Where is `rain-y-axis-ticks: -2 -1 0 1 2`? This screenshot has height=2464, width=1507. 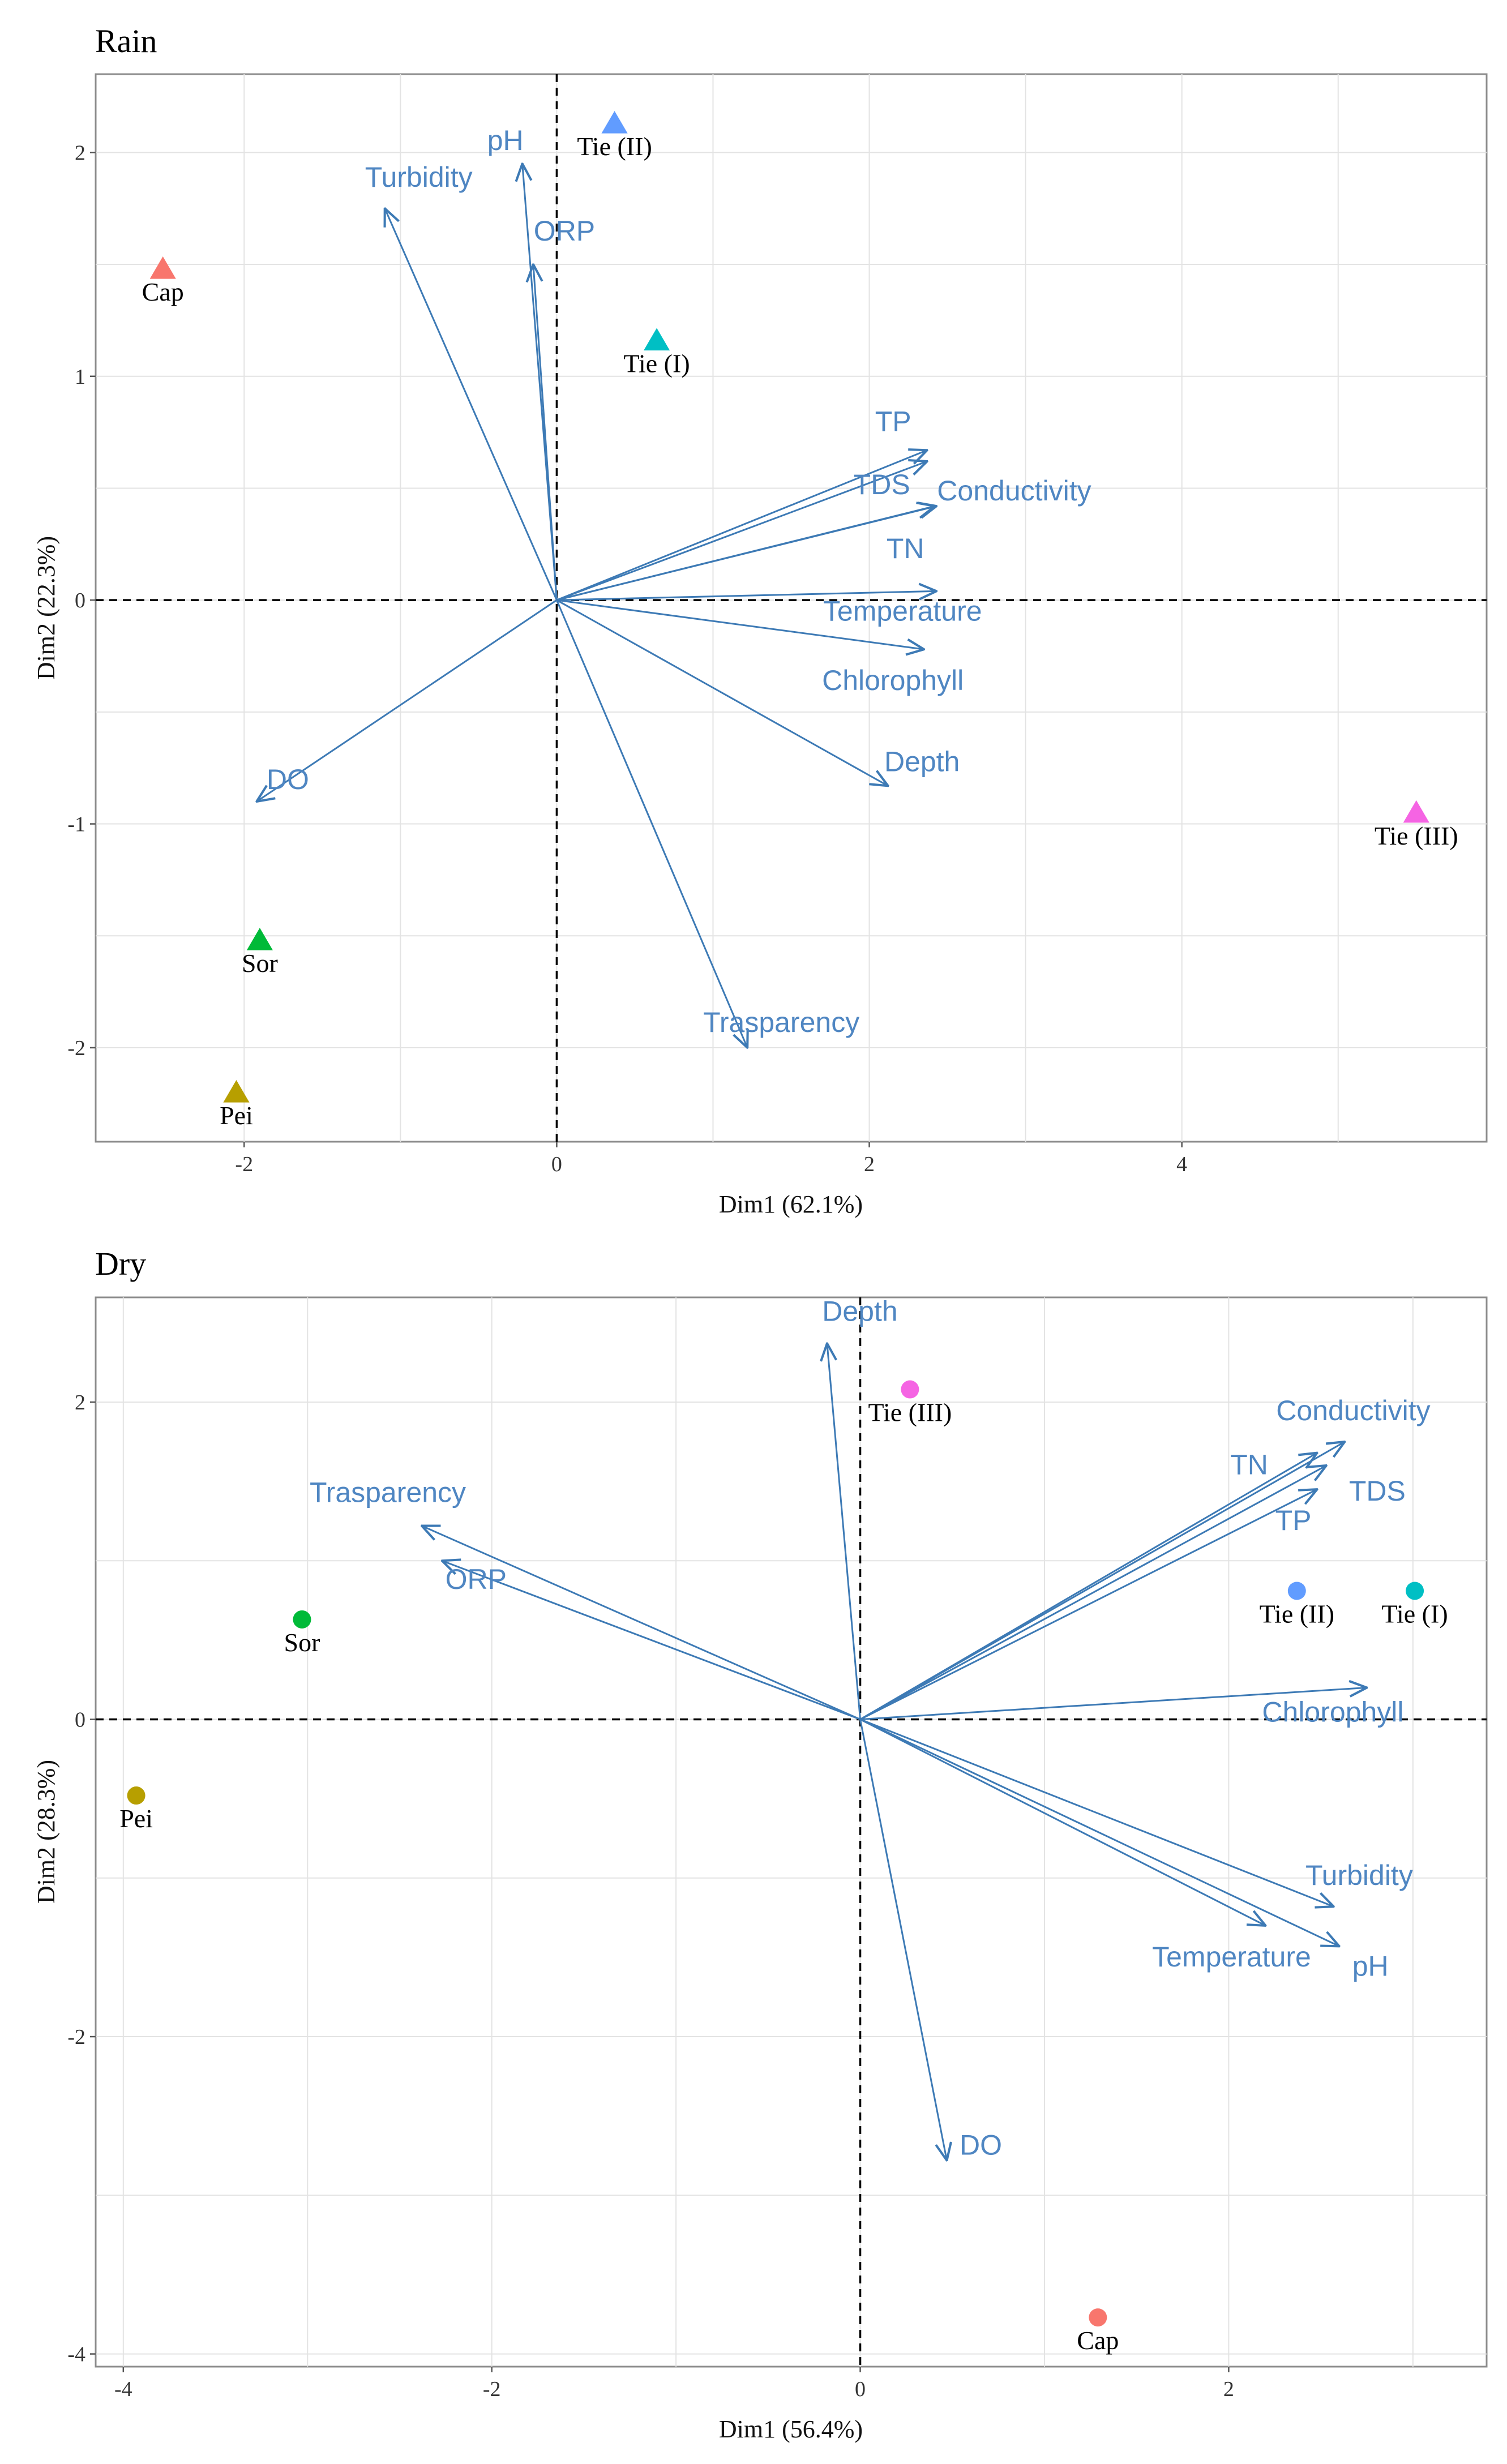 rain-y-axis-ticks: -2 -1 0 1 2 is located at coordinates (81, 600).